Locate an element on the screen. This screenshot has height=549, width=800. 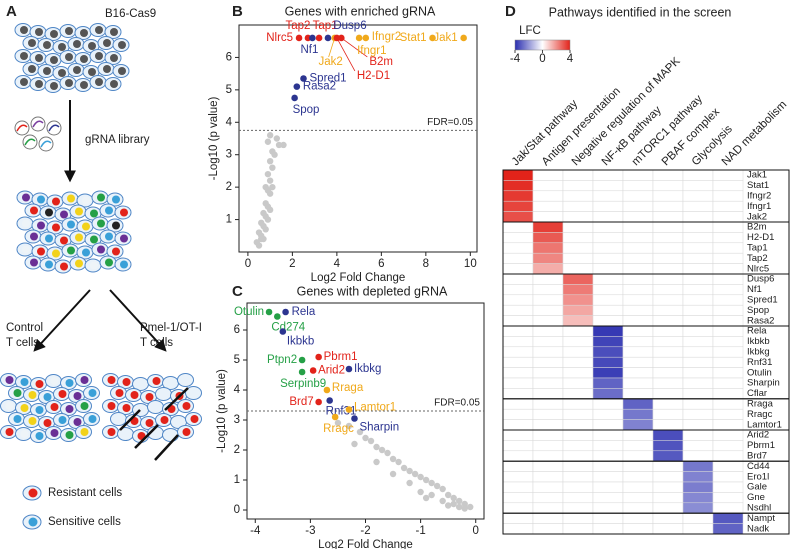
gene-label: Cd274 is located at coordinates (288, 328).